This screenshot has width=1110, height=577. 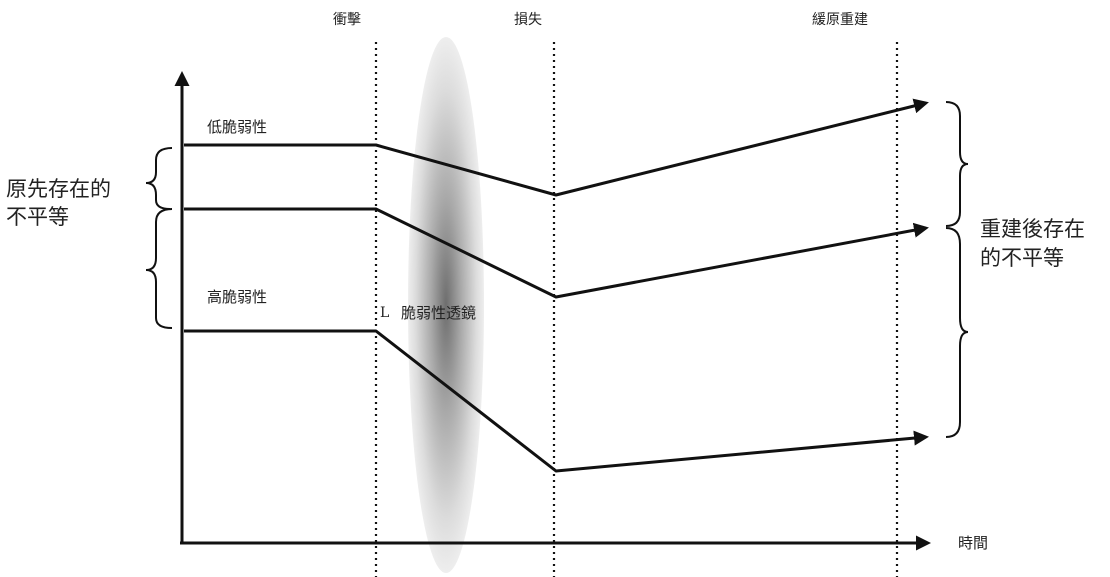 I want to click on left-brace-label-line1: 原先存在的, so click(x=58, y=189).